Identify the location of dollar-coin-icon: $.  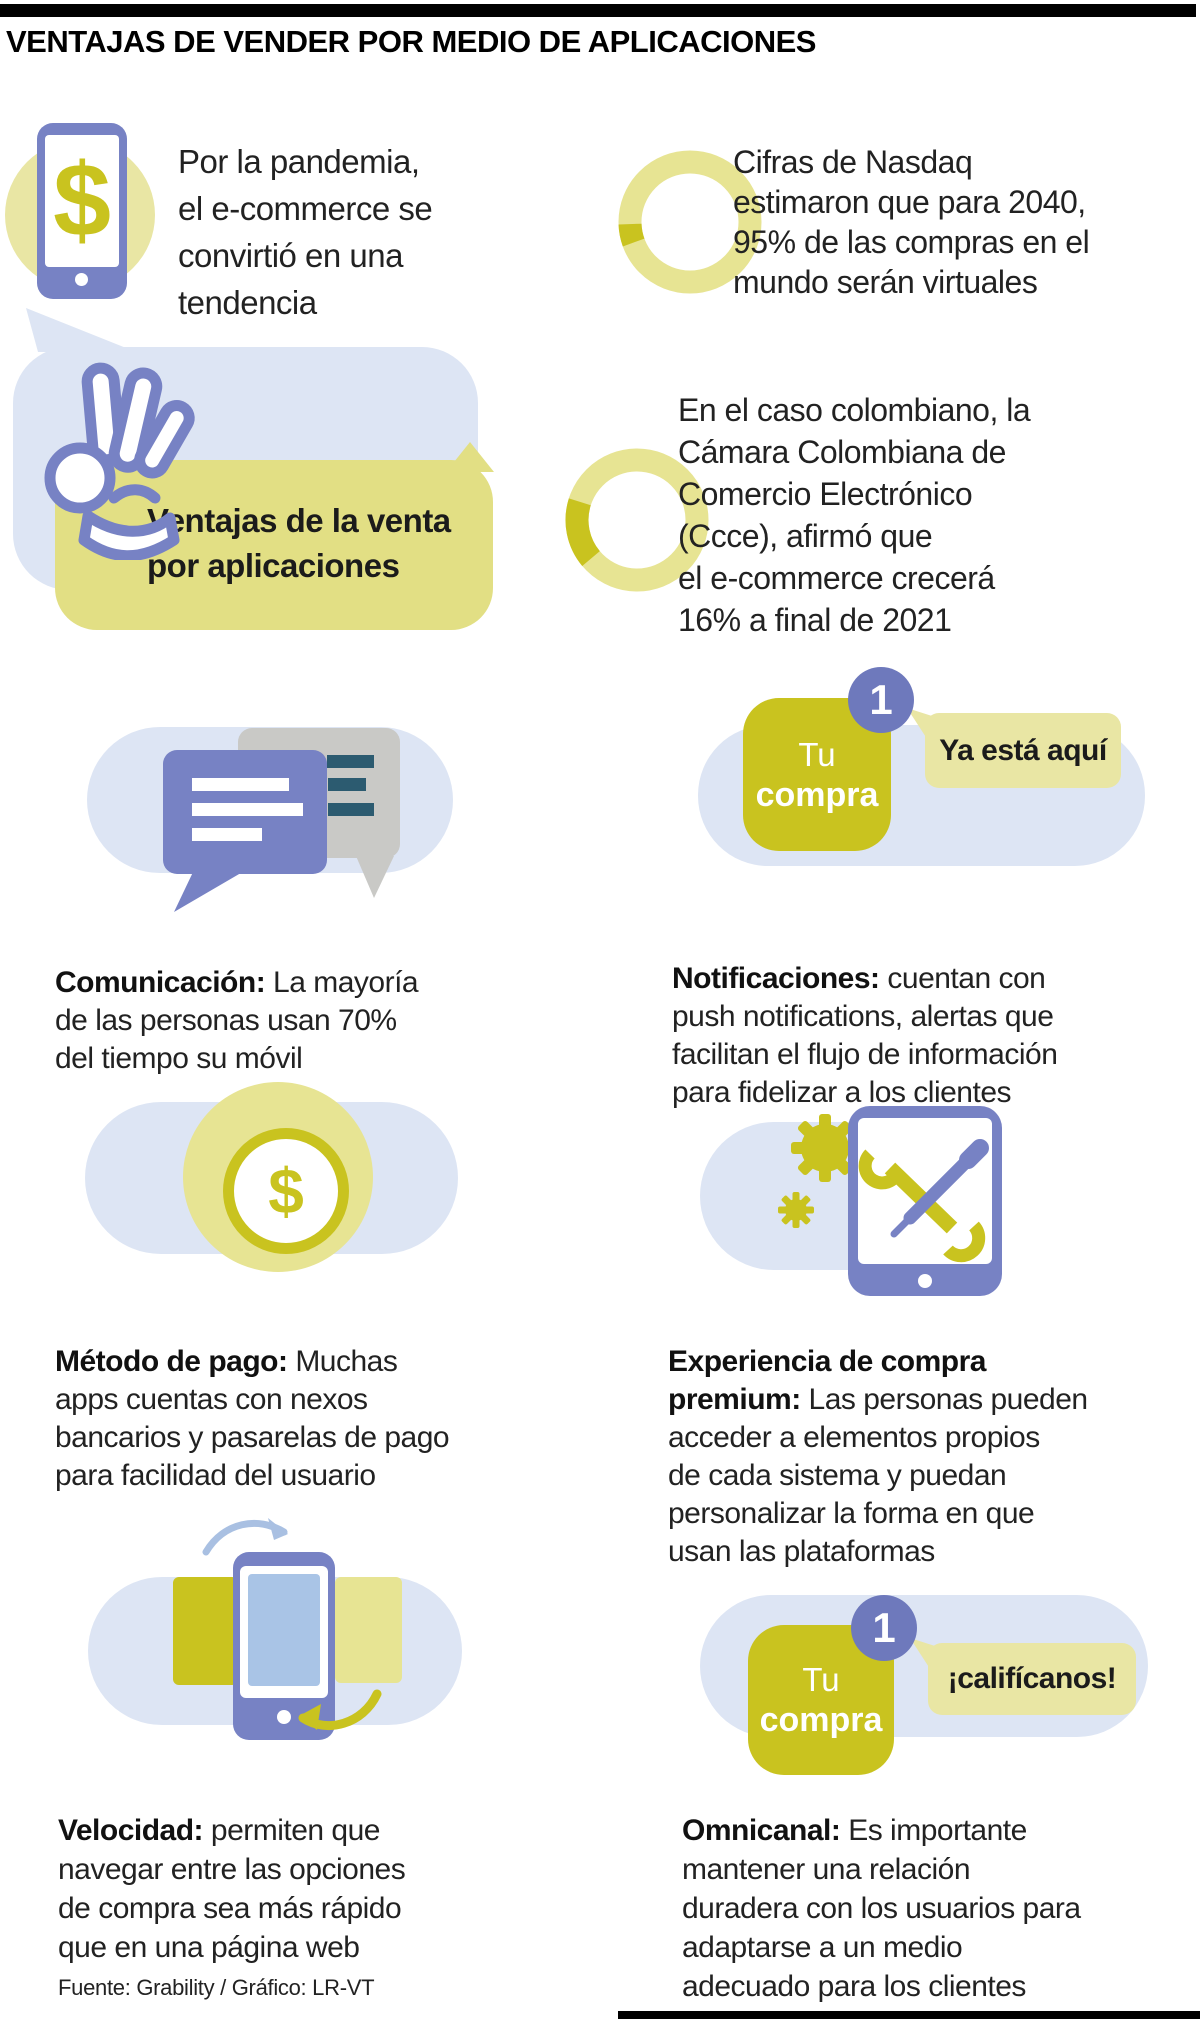
(286, 1191).